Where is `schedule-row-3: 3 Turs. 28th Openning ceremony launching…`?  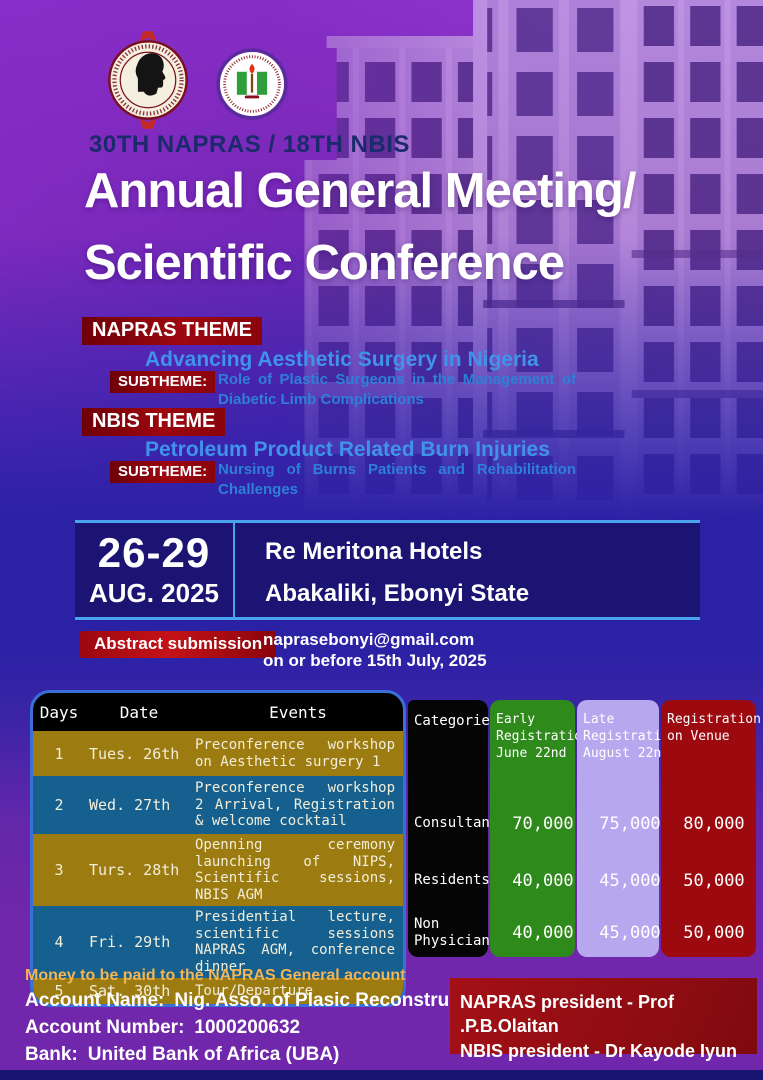 schedule-row-3: 3 Turs. 28th Openning ceremony launching… is located at coordinates (218, 870).